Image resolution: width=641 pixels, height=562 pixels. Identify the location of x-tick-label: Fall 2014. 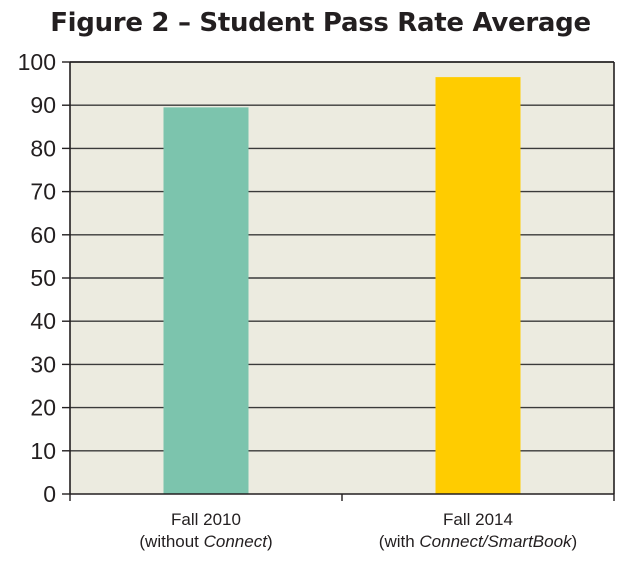
(478, 519).